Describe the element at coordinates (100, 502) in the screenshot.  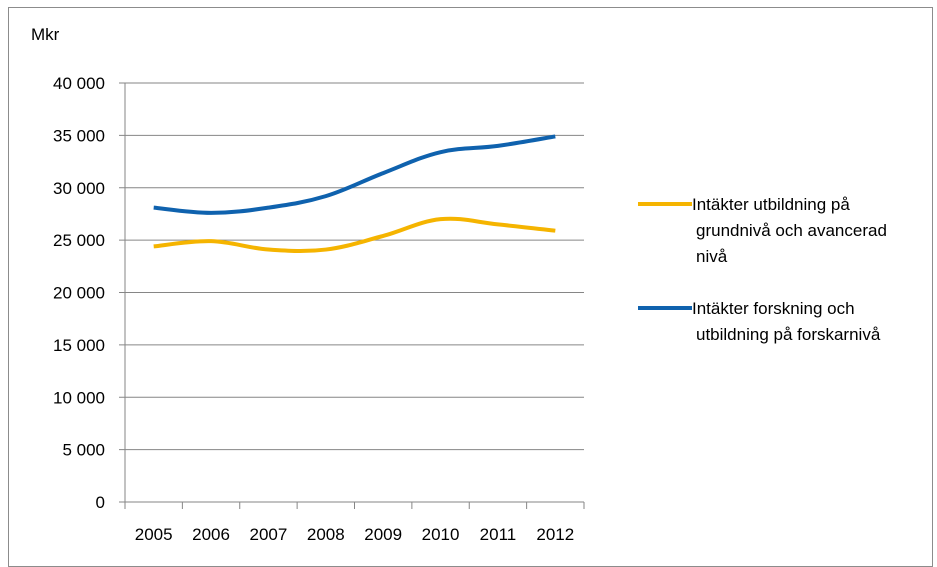
I see `y-tick-label: 0` at that location.